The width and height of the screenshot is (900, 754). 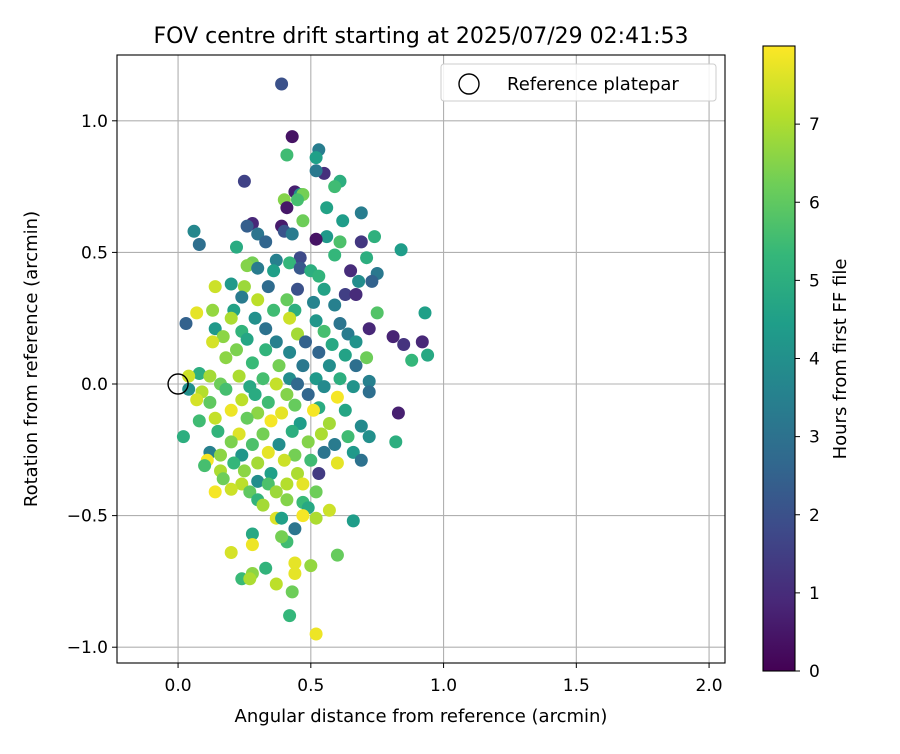 I want to click on colorbar-tick-label: 2, so click(x=814, y=516).